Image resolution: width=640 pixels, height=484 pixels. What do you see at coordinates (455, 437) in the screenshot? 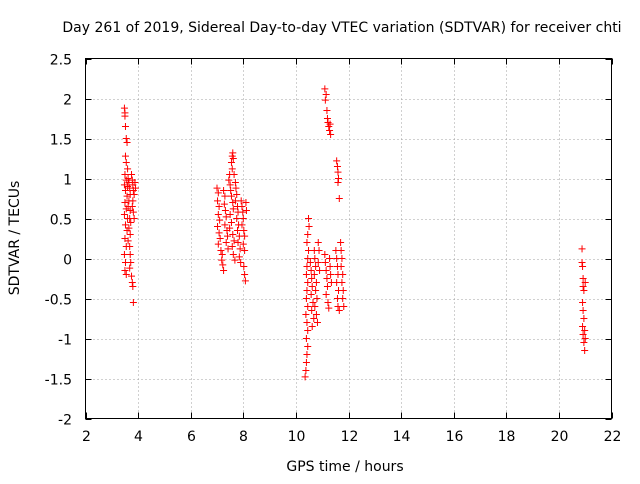
I see `x-tick-label: 16` at bounding box center [455, 437].